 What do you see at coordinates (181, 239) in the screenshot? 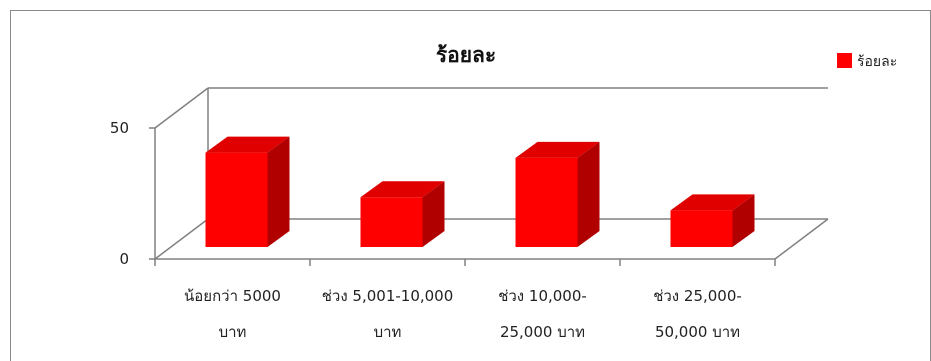
I see `floor-left-edge` at bounding box center [181, 239].